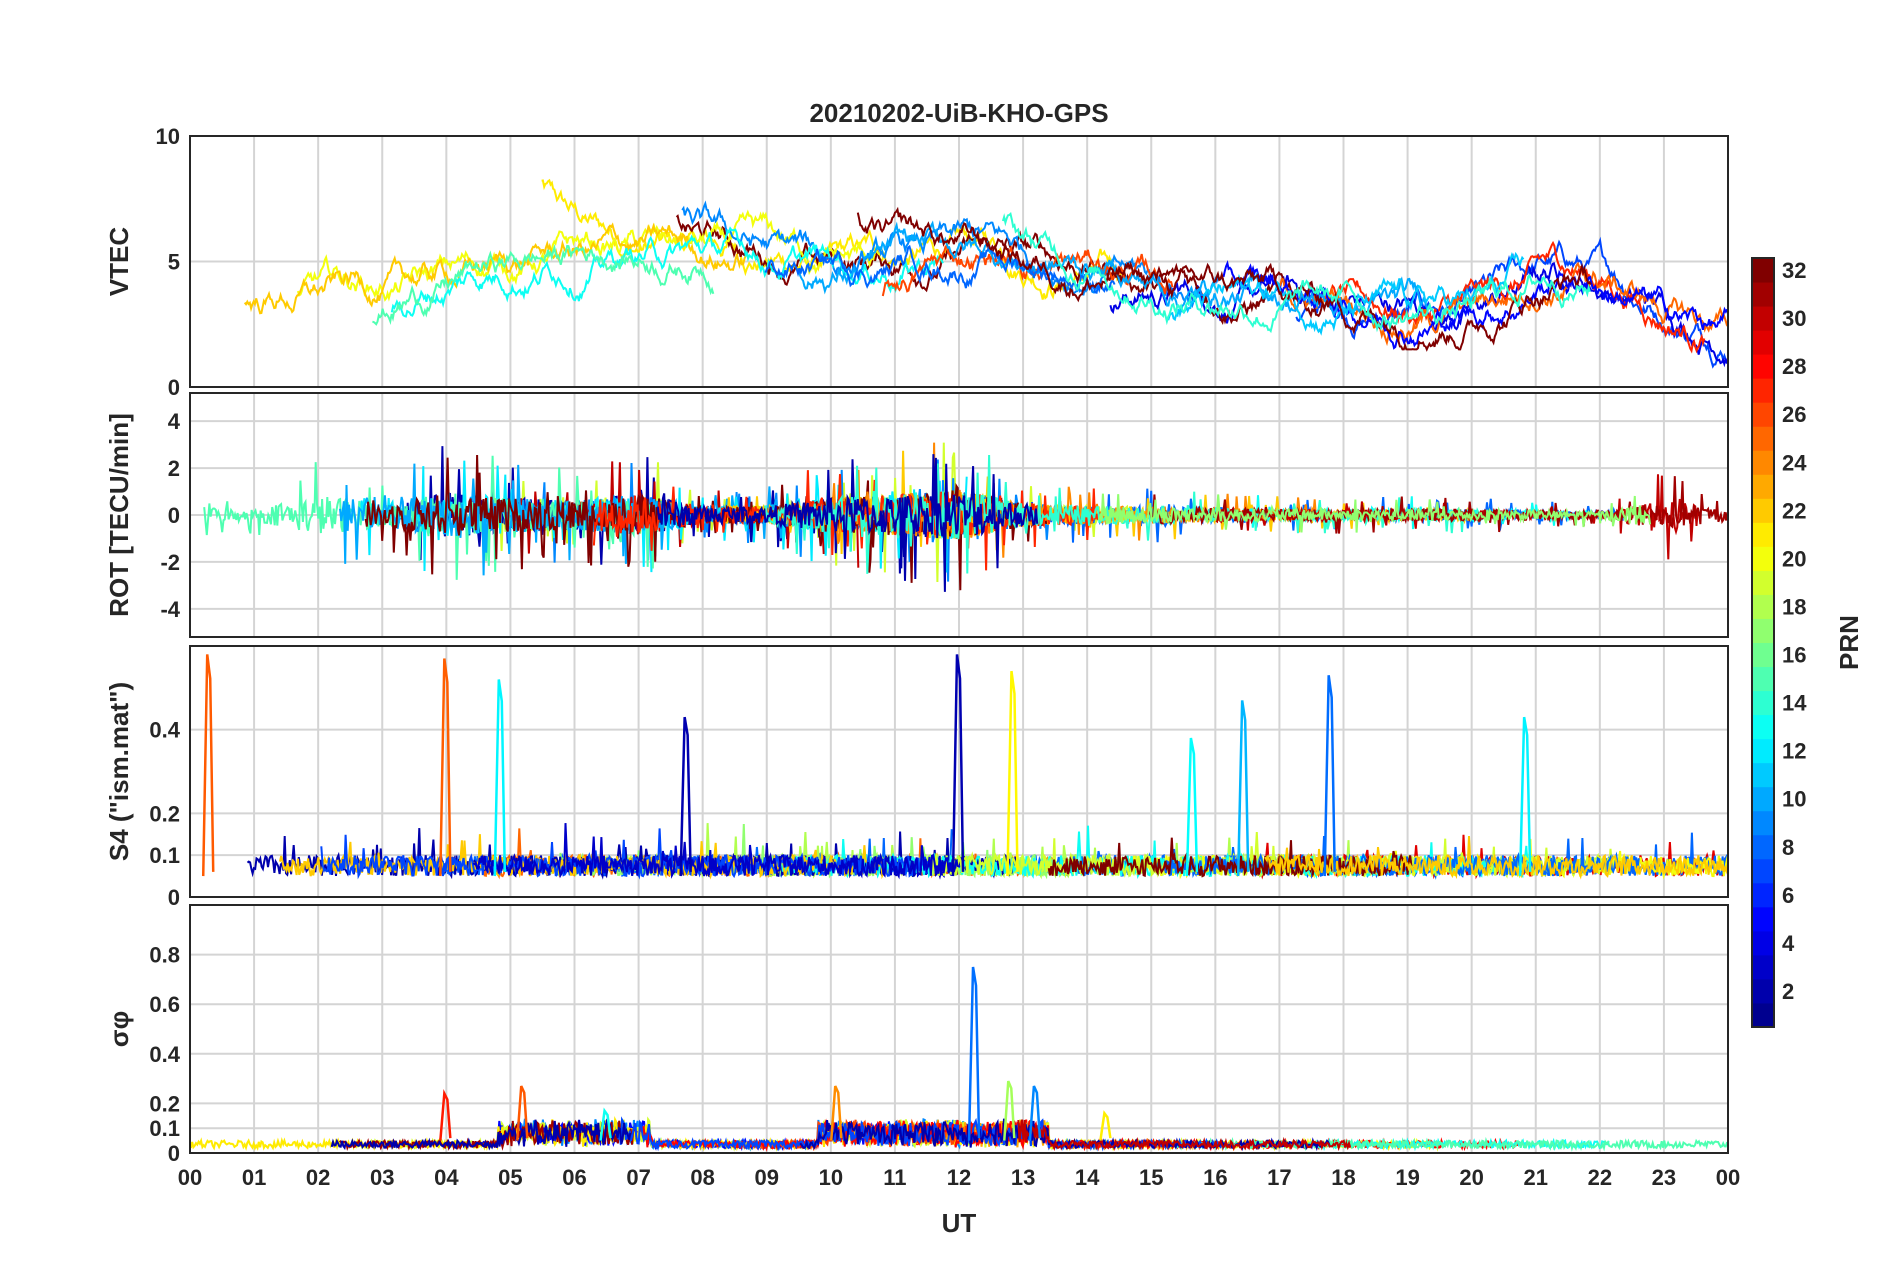 The width and height of the screenshot is (1902, 1277). I want to click on x-tick-label: 22, so click(1600, 1177).